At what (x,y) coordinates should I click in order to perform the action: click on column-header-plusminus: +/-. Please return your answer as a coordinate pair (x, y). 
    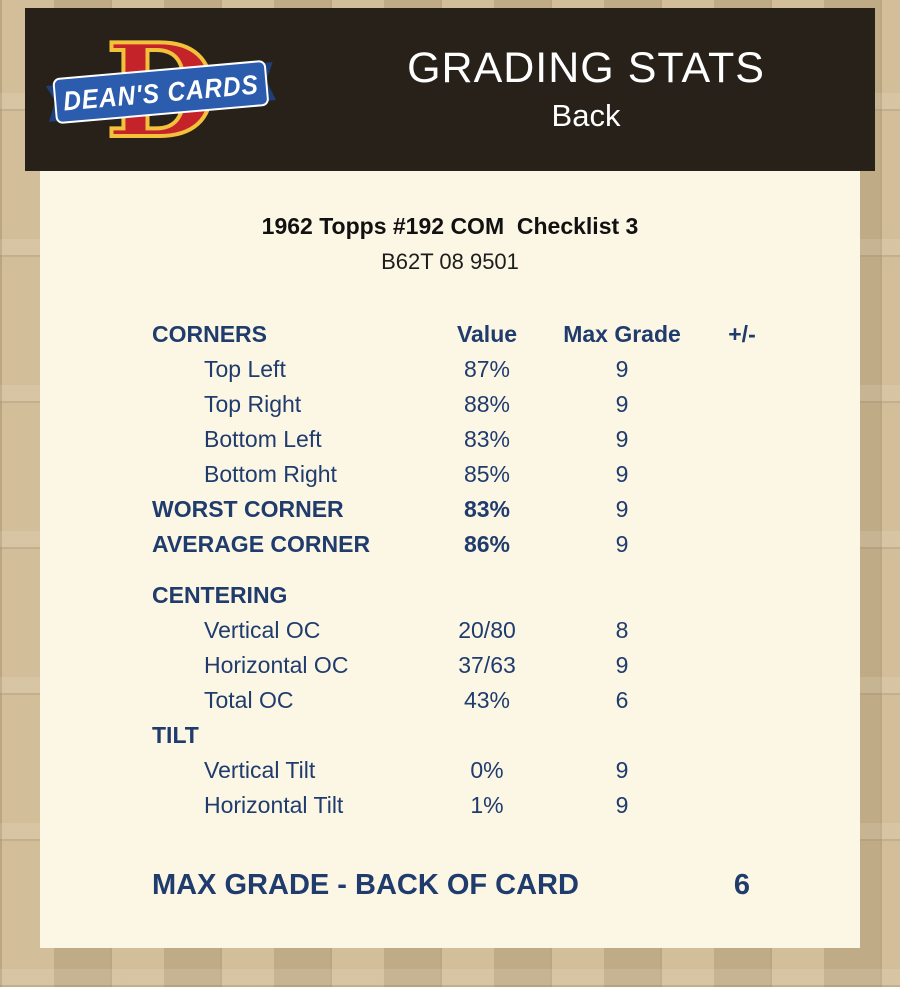
    Looking at the image, I should click on (742, 334).